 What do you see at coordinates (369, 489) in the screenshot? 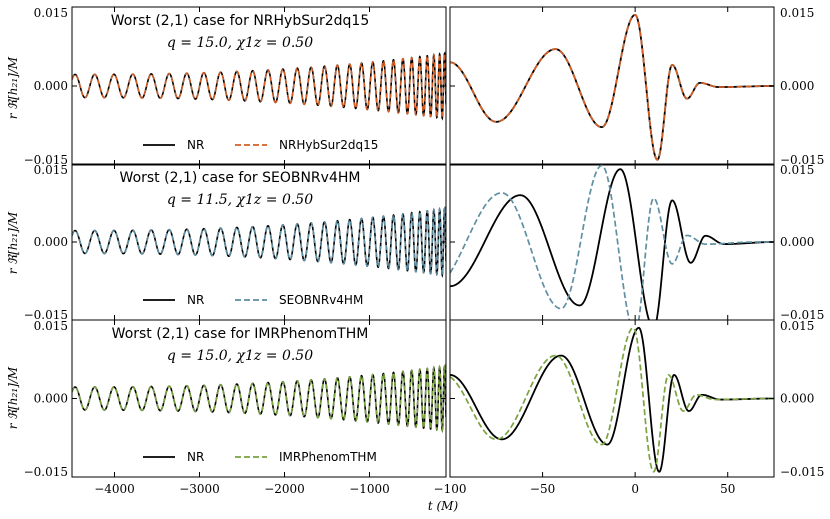
I see `x-tick-label: −1000` at bounding box center [369, 489].